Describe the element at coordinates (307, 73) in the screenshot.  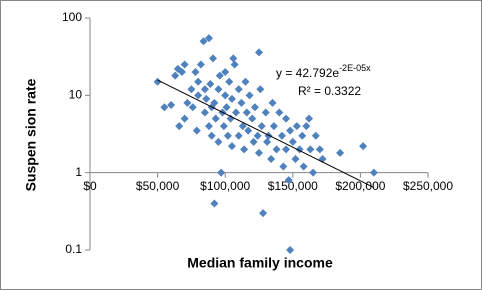
I see `equation-base: y = 42.792e` at that location.